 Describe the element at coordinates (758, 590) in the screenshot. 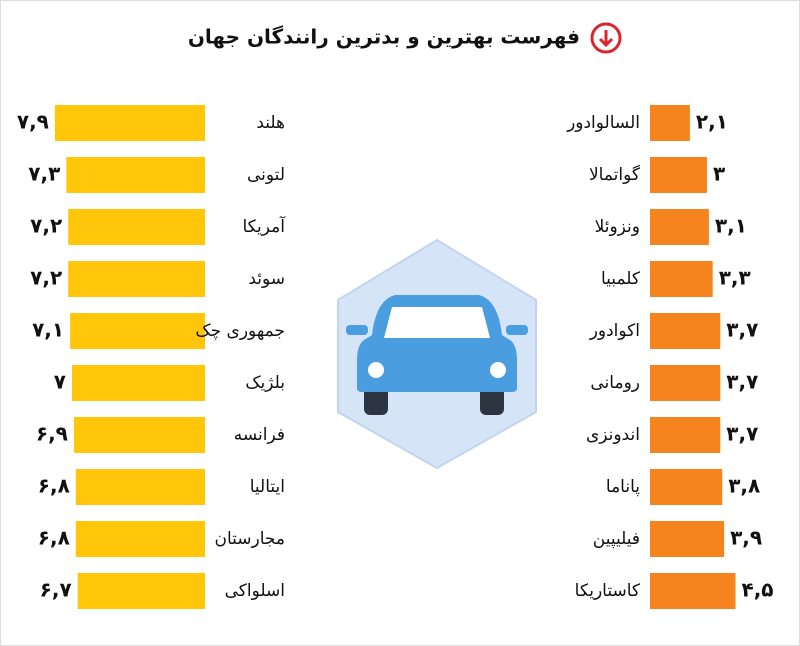

I see `value-label: ۴,۵` at that location.